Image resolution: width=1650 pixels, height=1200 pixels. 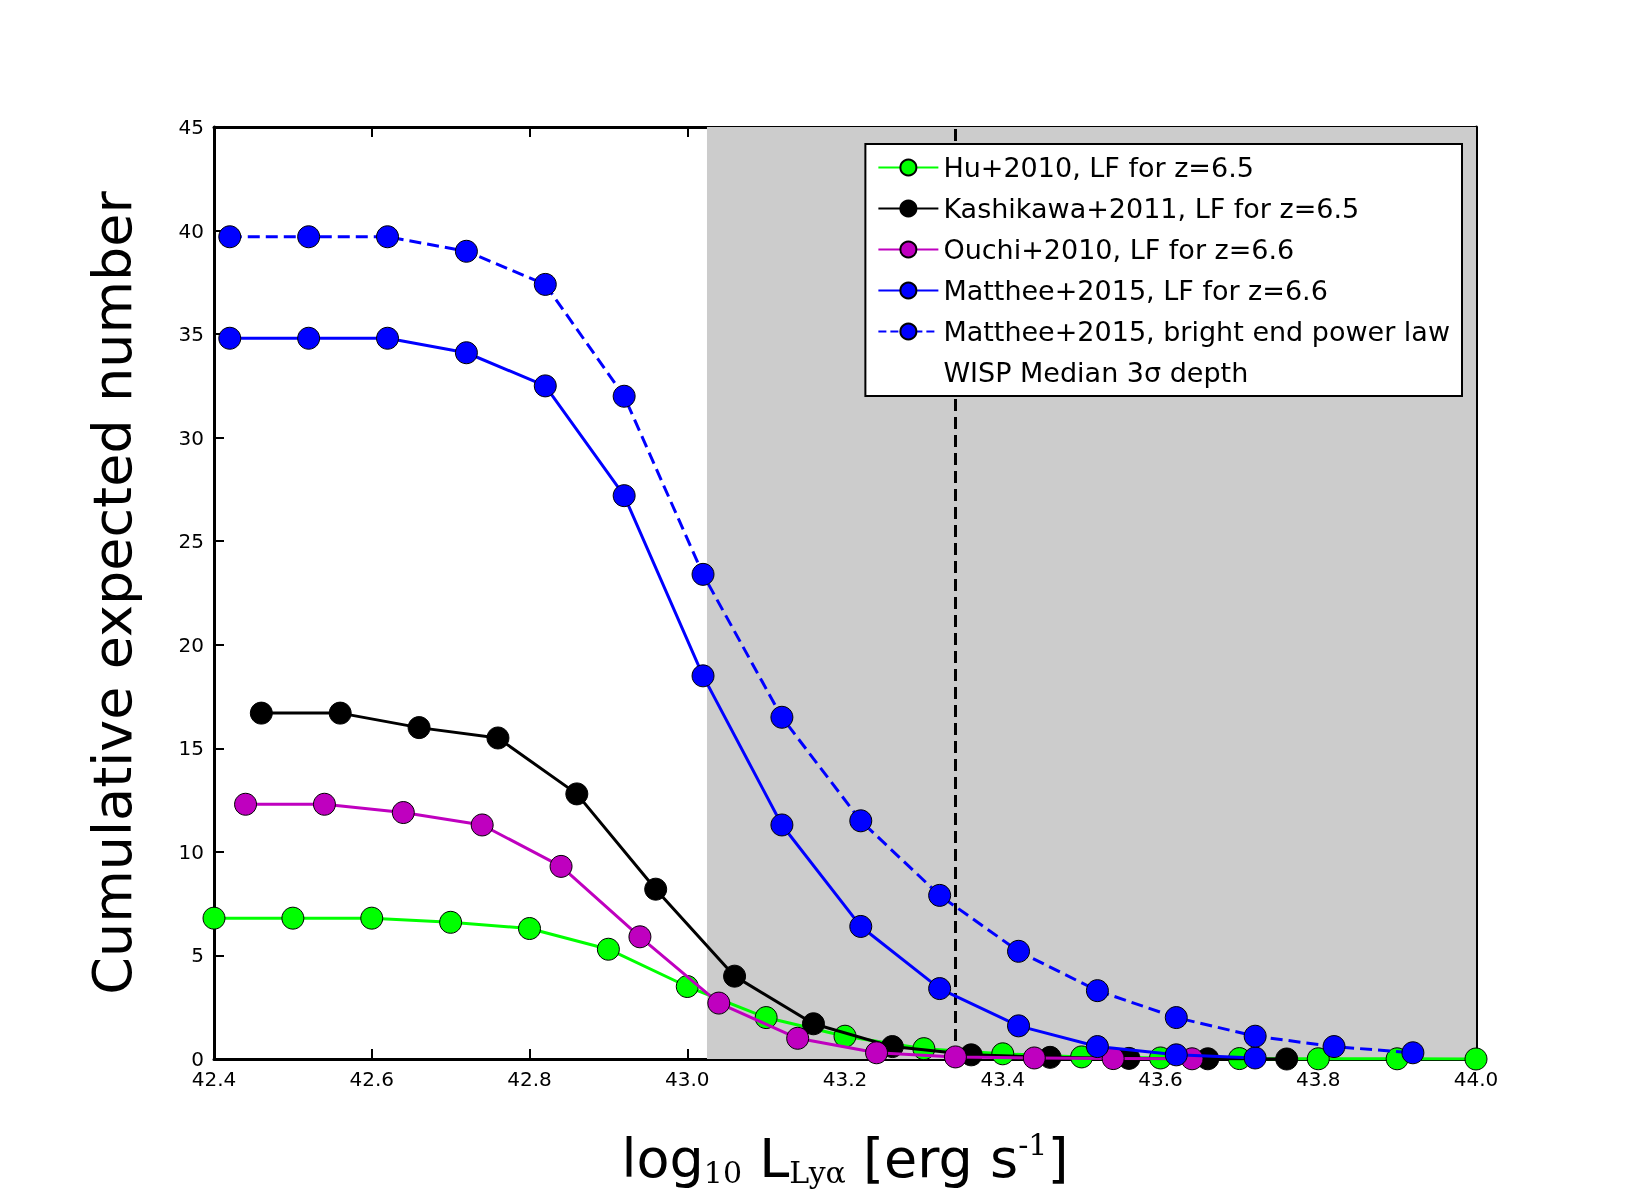 What do you see at coordinates (1135, 290) in the screenshot?
I see `legend-label: Matthee+2015, LF for z=6.6` at bounding box center [1135, 290].